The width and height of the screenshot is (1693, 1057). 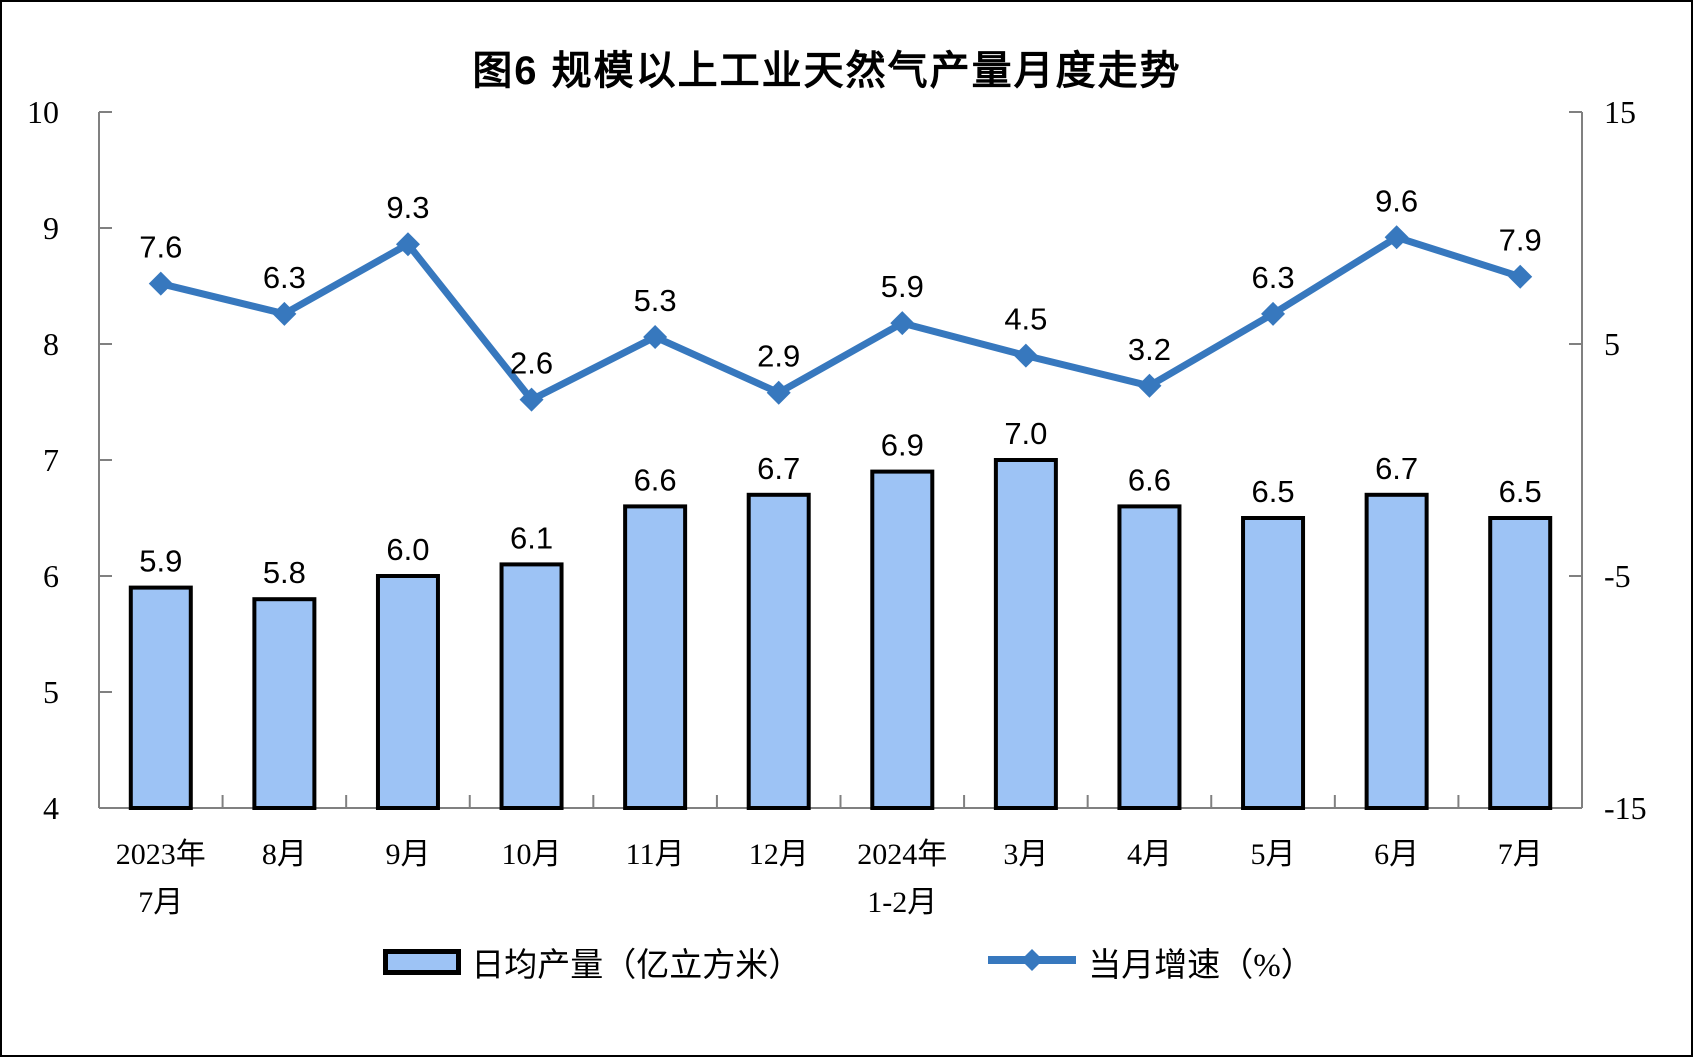 I want to click on x-category-label: 12月, so click(x=779, y=854).